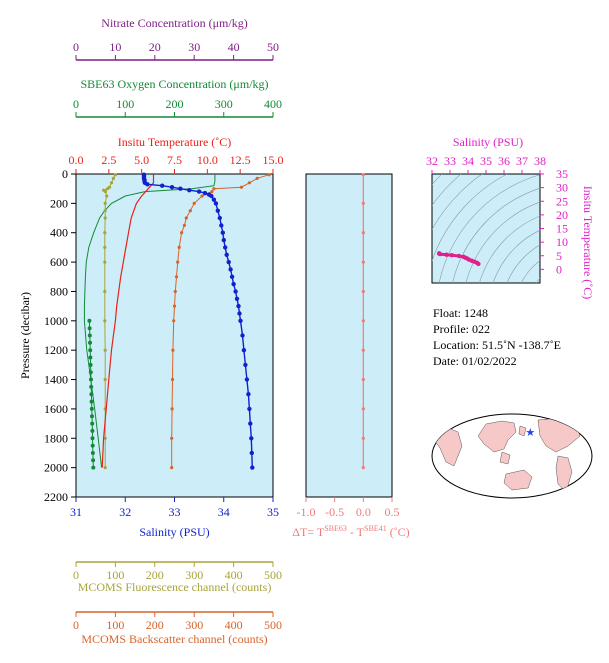 The image size is (609, 663). What do you see at coordinates (273, 625) in the screenshot?
I see `backscatter-tick-label: 500` at bounding box center [273, 625].